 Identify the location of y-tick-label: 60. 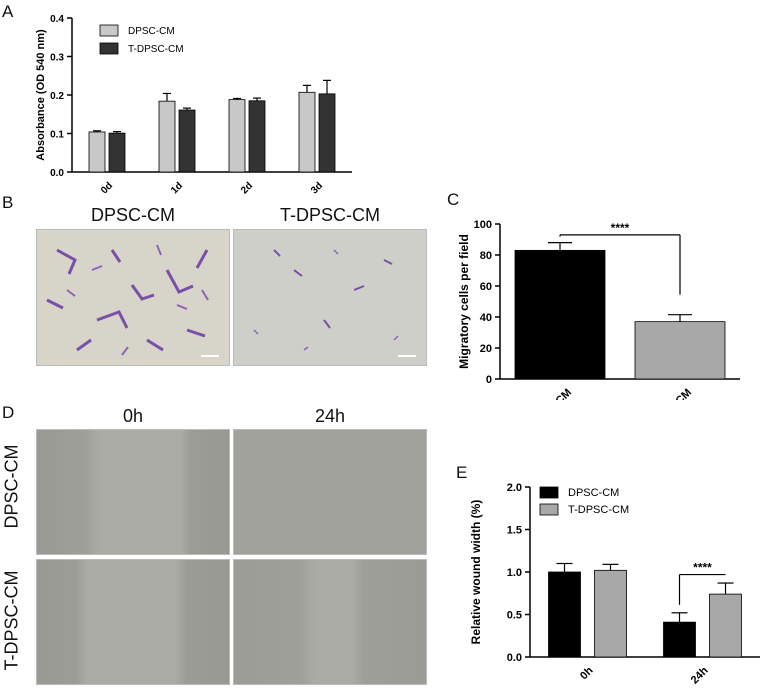
(486, 287).